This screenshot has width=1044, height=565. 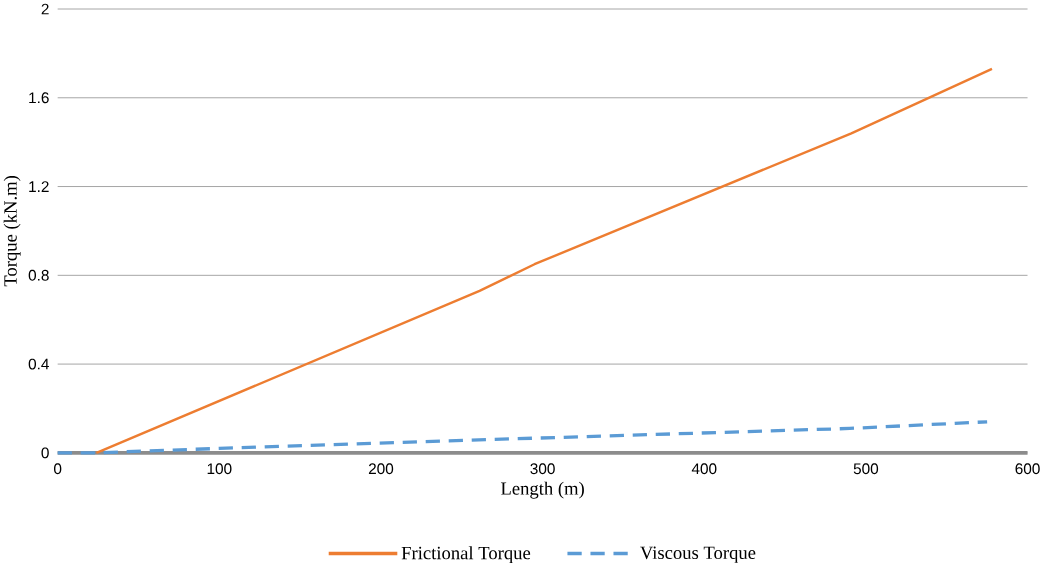 I want to click on y-axis-title: Torque (kN.m), so click(x=12, y=231).